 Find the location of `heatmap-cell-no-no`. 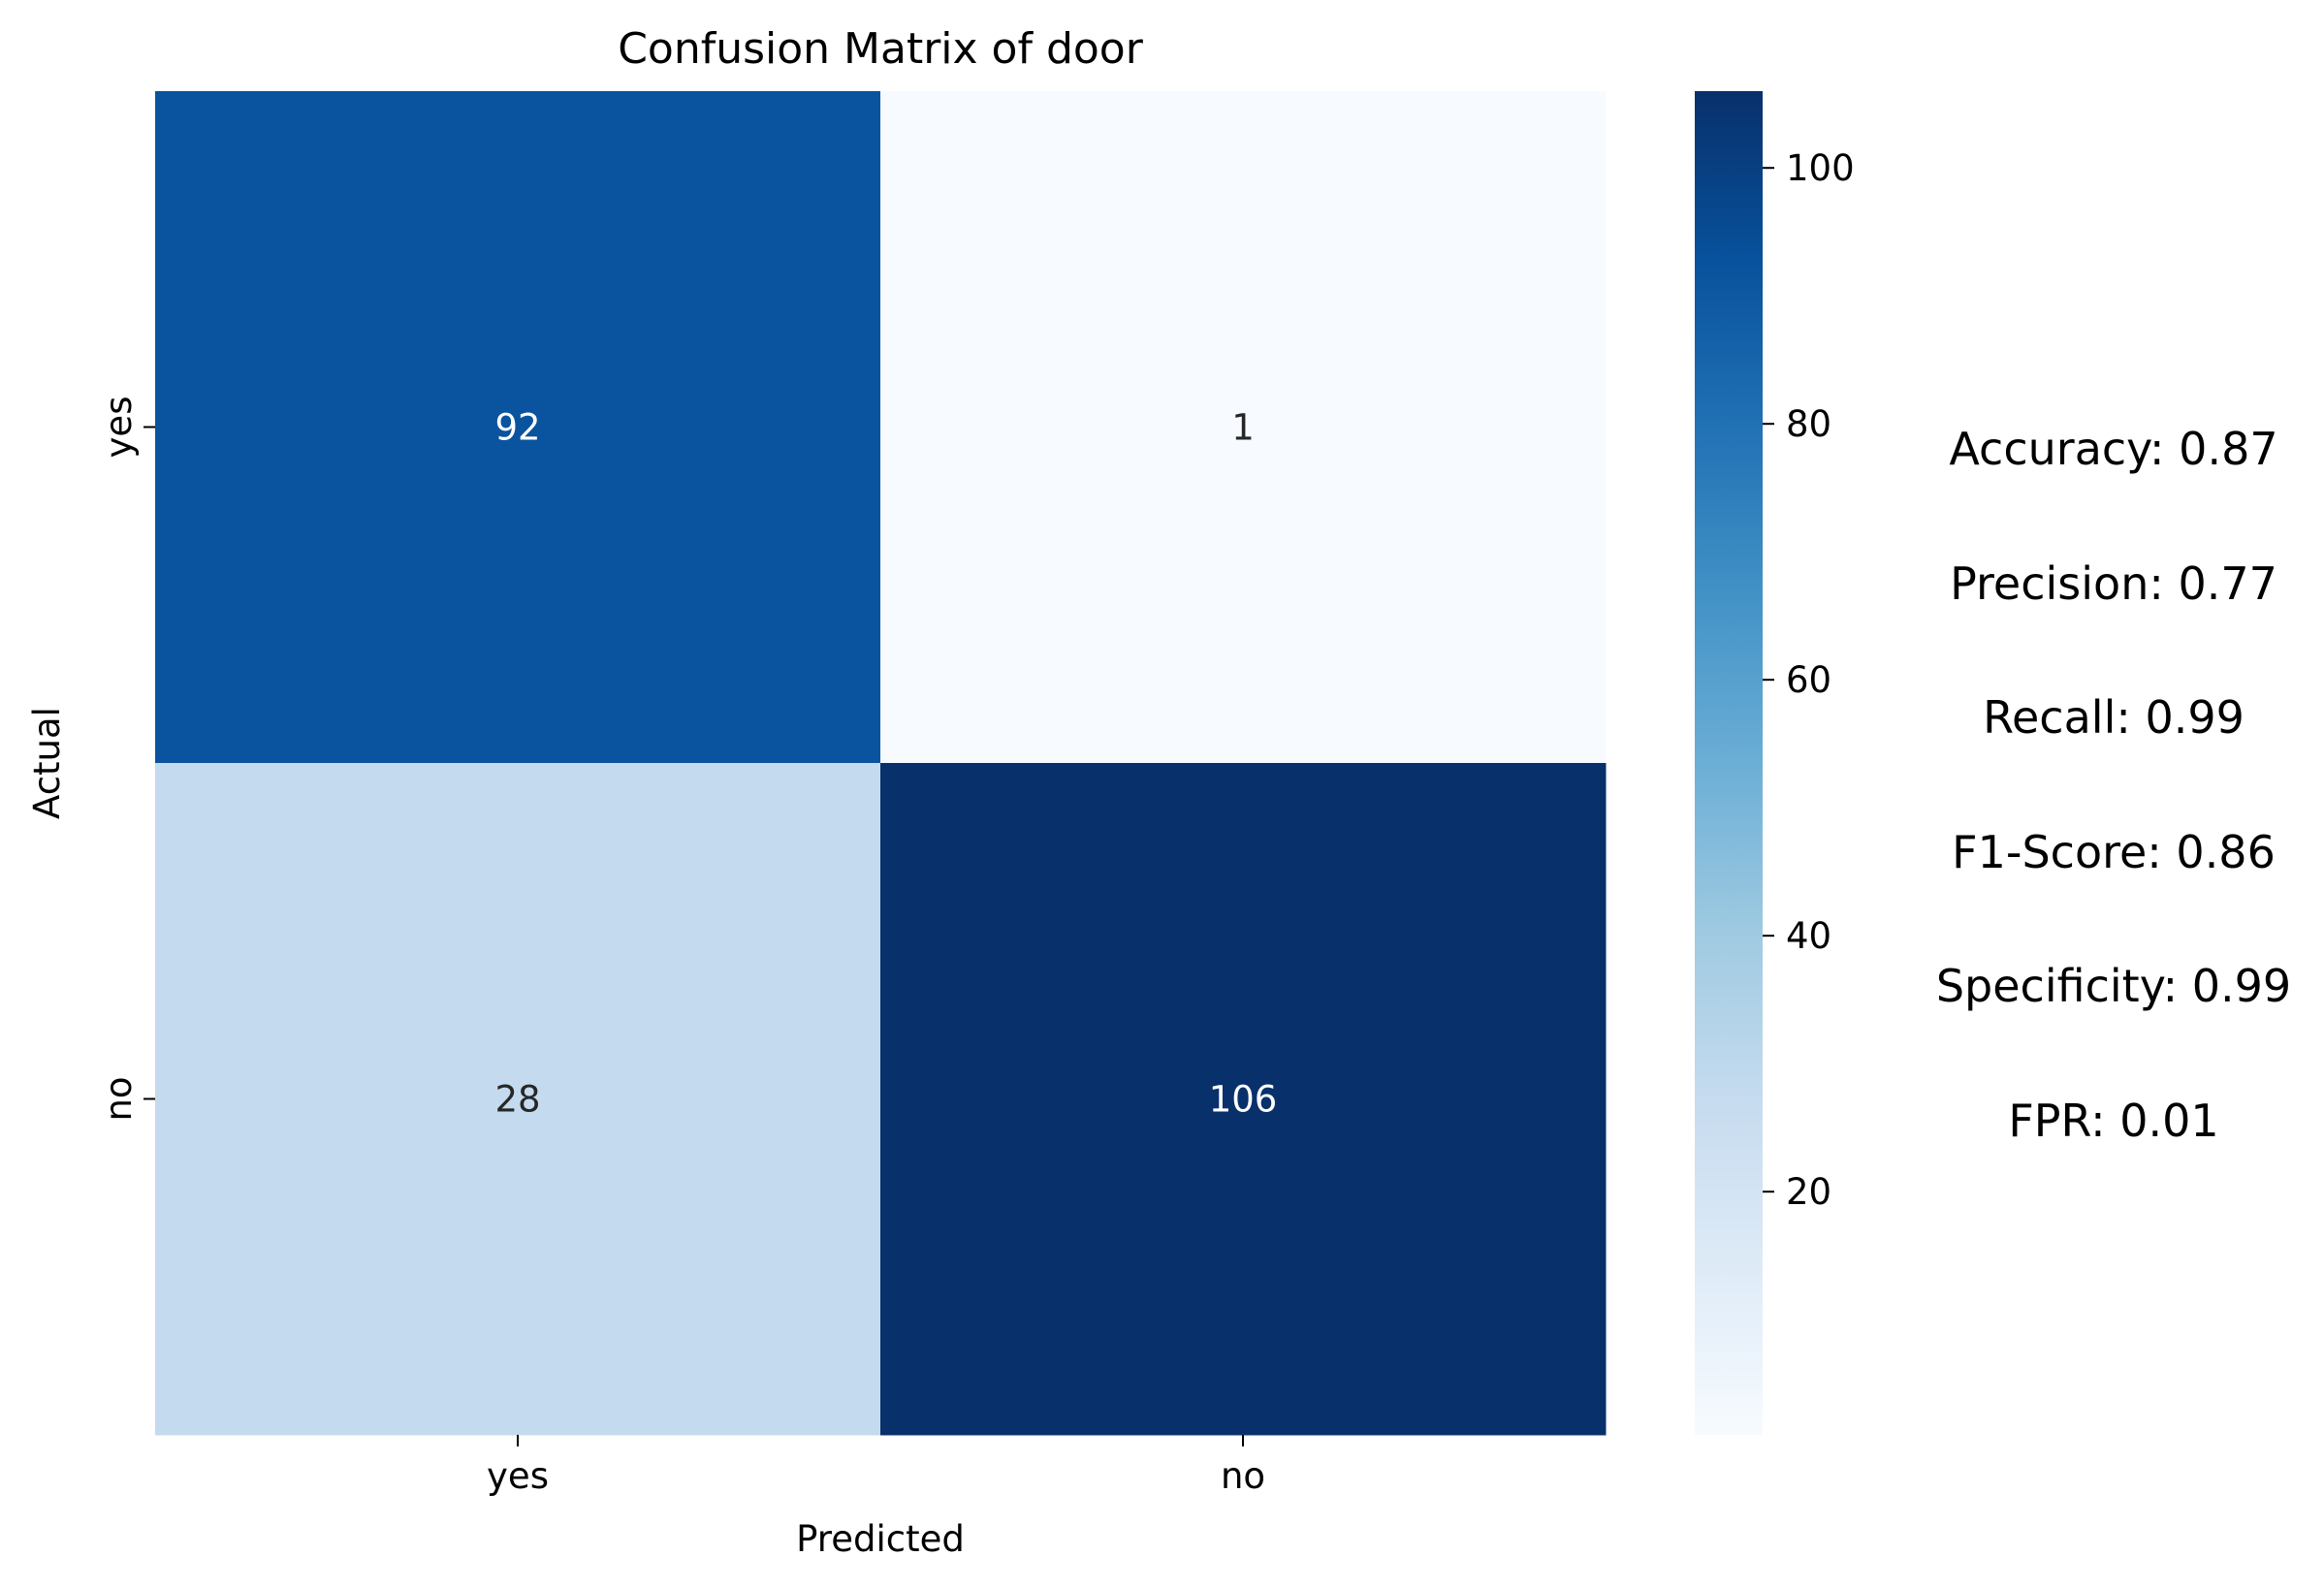

heatmap-cell-no-no is located at coordinates (1244, 1099).